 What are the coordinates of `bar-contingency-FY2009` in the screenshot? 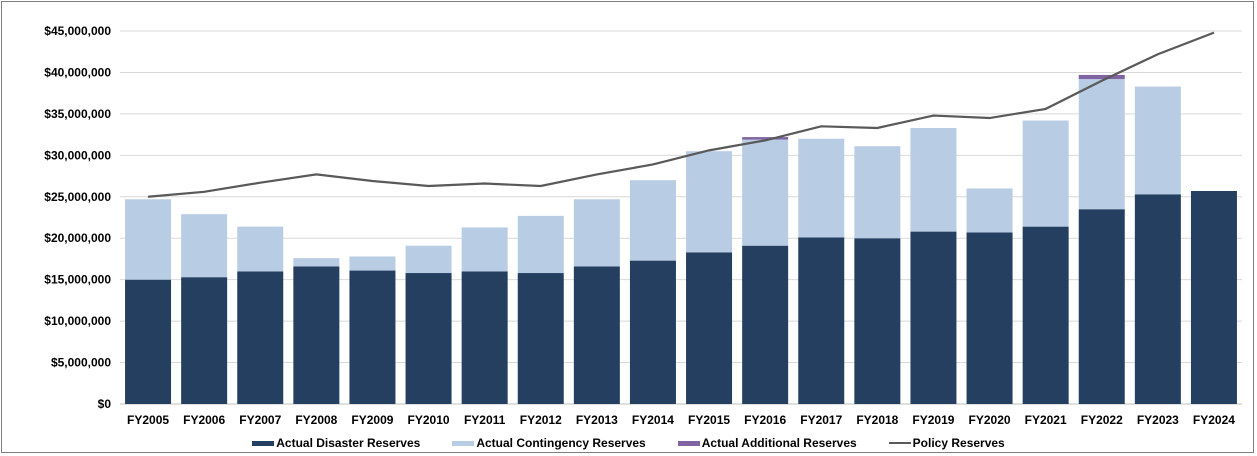 It's located at (372, 263).